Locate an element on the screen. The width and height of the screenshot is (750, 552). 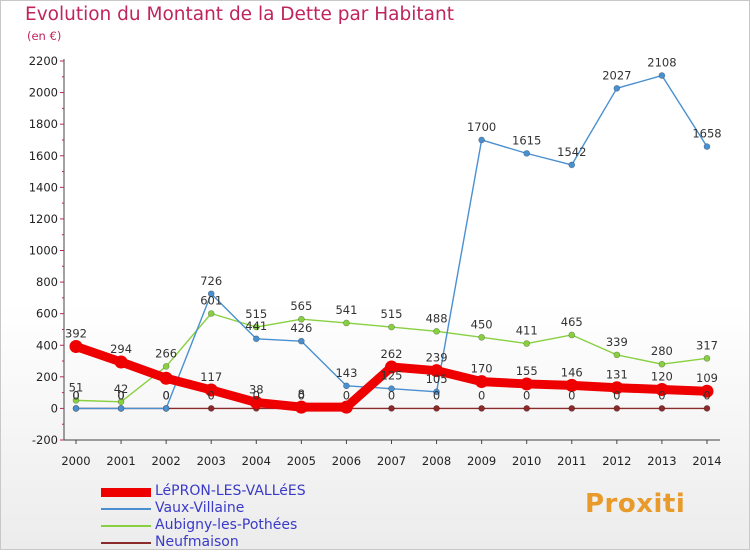
data-label: 38 is located at coordinates (256, 389).